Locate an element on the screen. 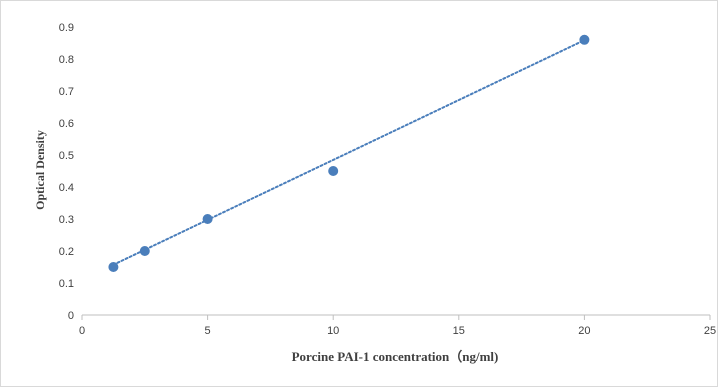  y-tick-label: 0.5 is located at coordinates (66, 156).